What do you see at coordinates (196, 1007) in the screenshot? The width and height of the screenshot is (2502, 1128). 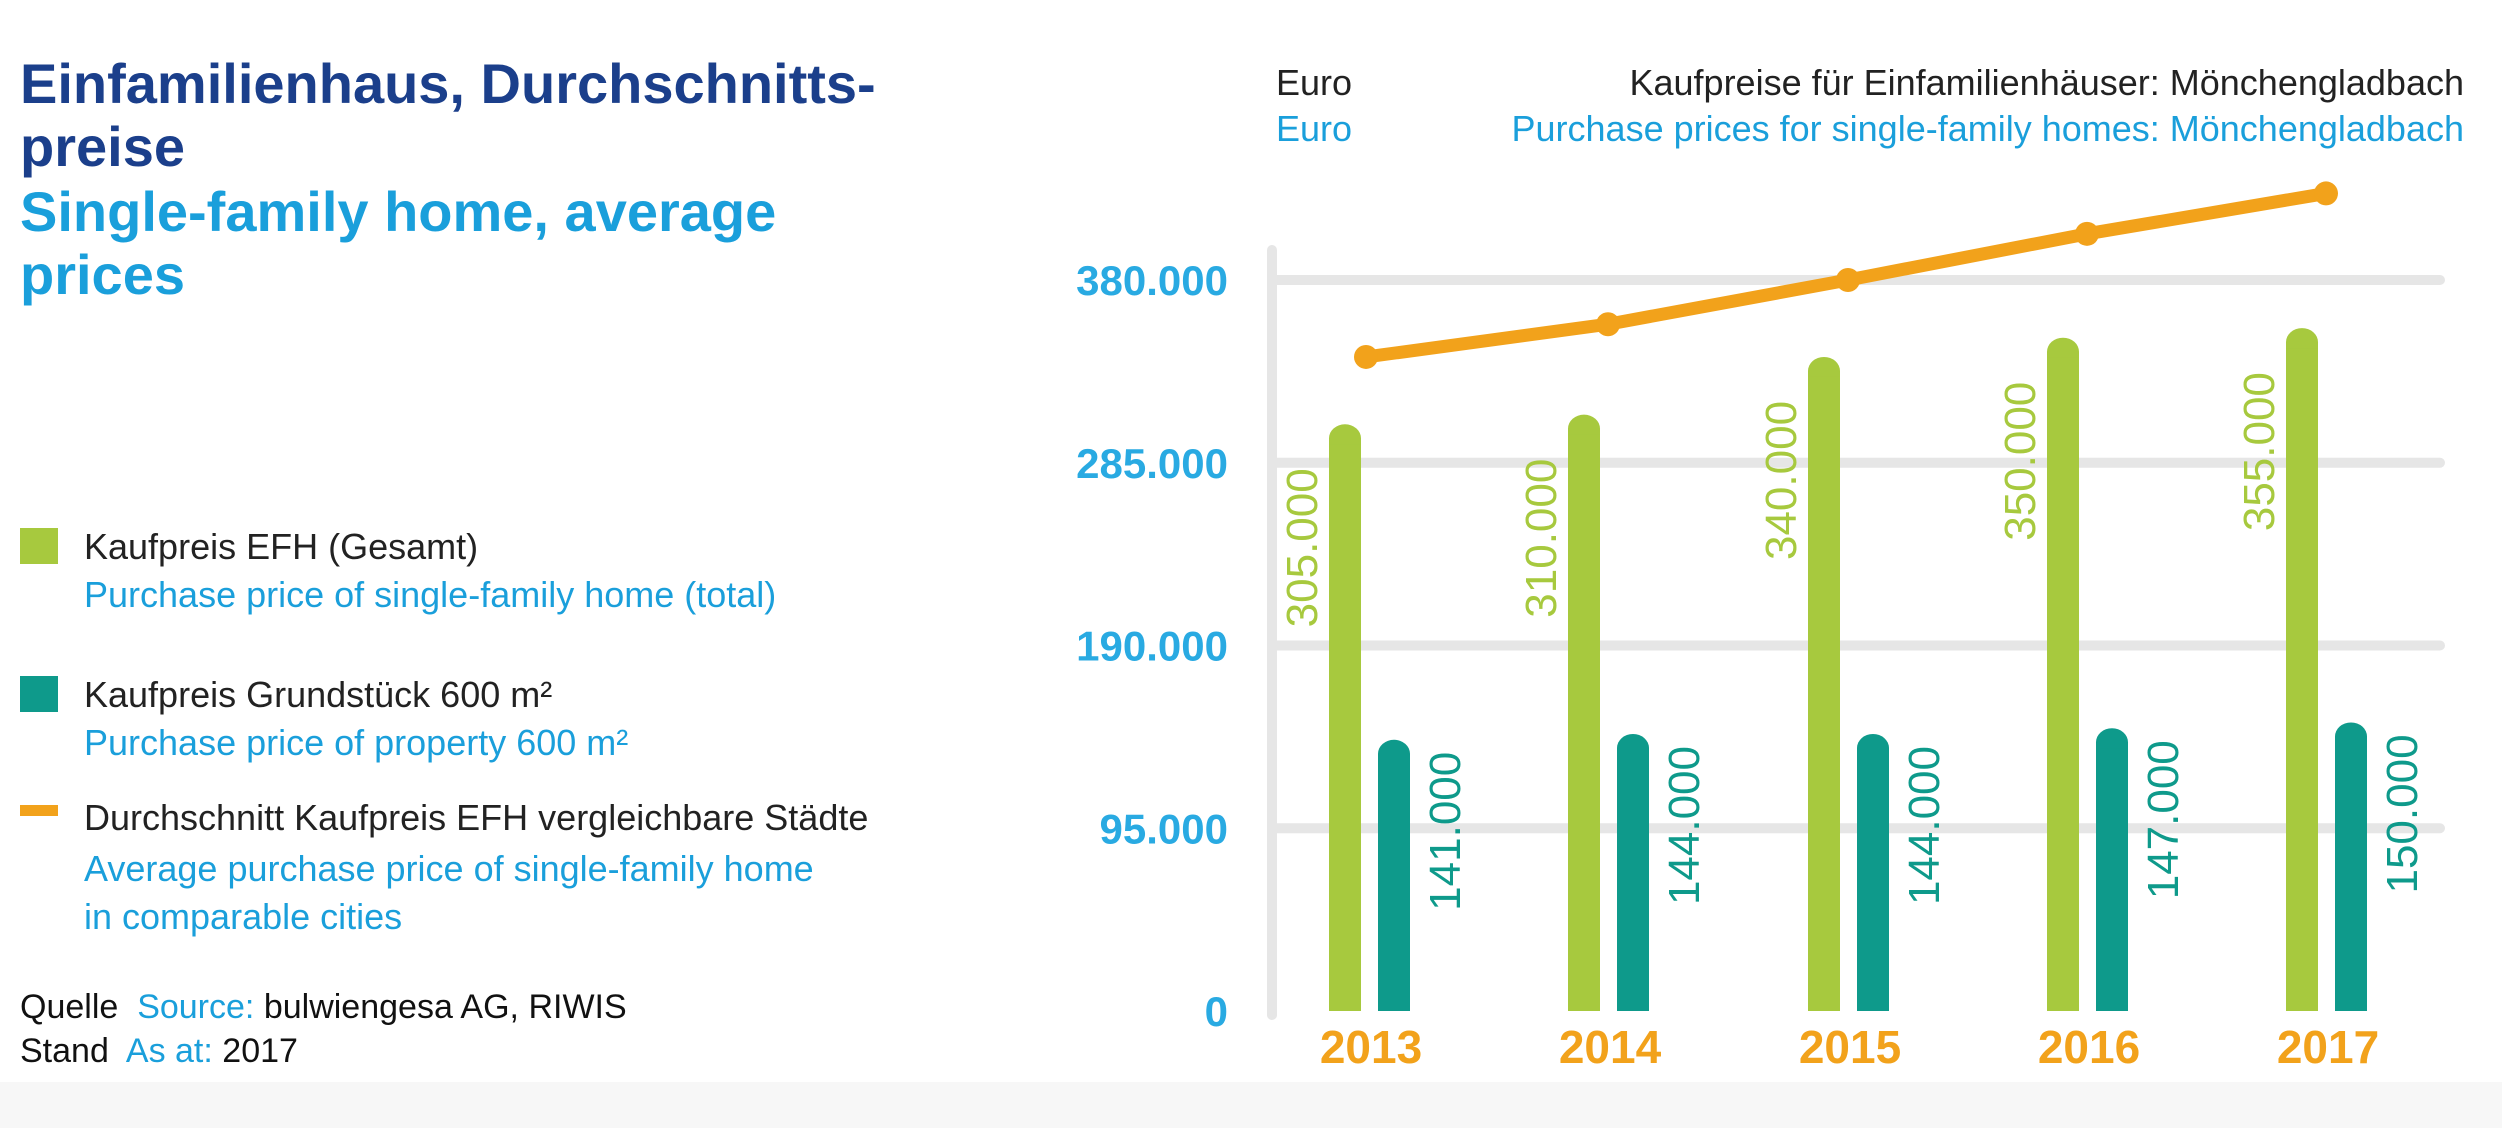 I see `source-label-en: Source:` at bounding box center [196, 1007].